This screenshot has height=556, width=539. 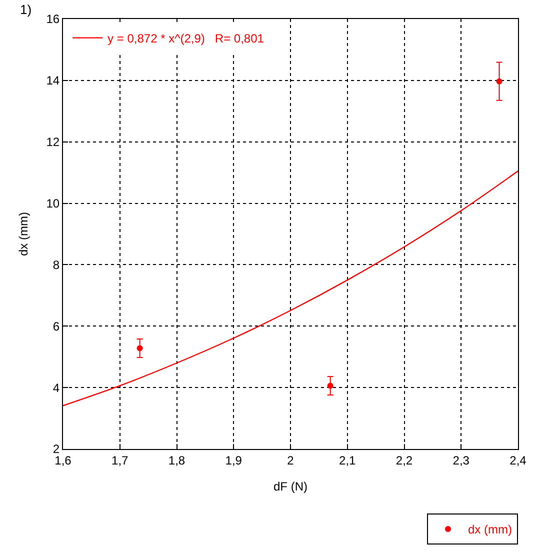 I want to click on y-tick-label: 10, so click(x=53, y=203).